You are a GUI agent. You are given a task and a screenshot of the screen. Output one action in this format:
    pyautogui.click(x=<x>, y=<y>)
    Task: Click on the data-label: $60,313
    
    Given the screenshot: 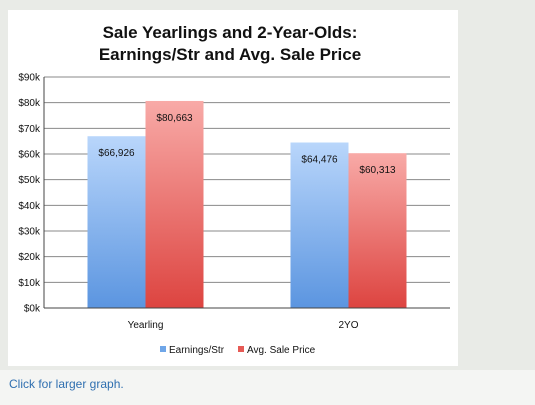 What is the action you would take?
    pyautogui.click(x=377, y=170)
    